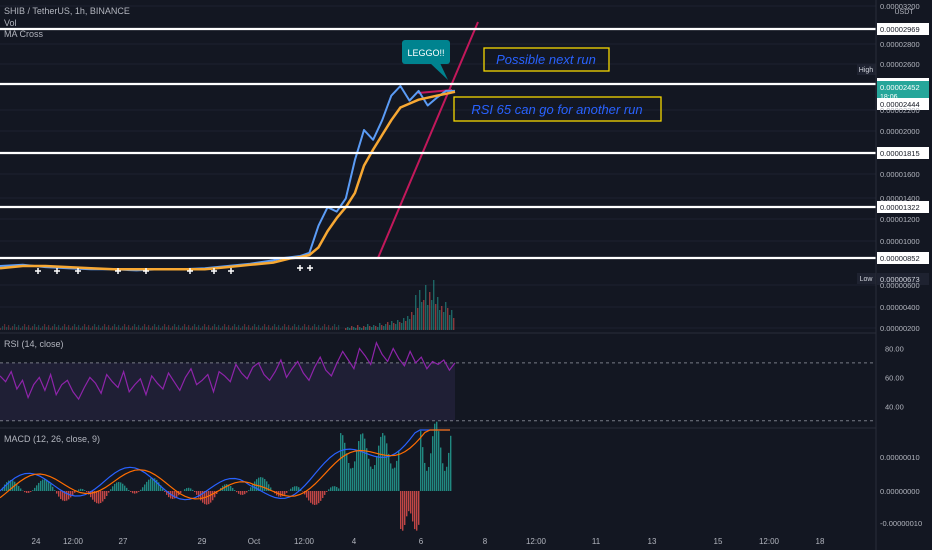 The image size is (932, 550). Describe the element at coordinates (546, 59) in the screenshot. I see `next-run-note: Possible next run` at that location.